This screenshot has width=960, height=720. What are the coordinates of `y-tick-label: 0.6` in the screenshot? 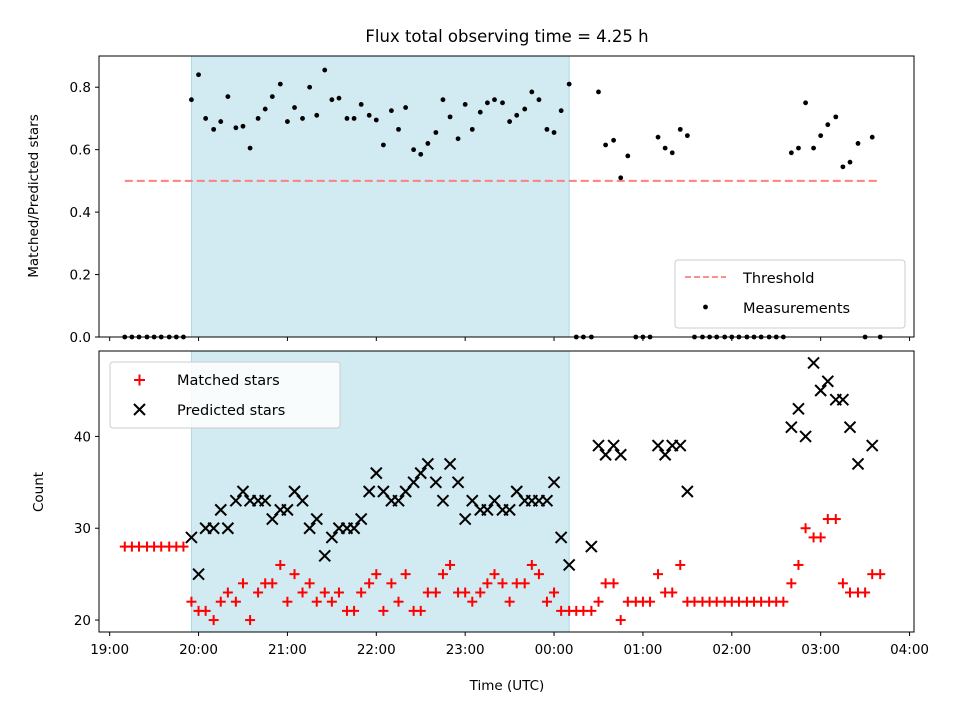 It's located at (80, 151).